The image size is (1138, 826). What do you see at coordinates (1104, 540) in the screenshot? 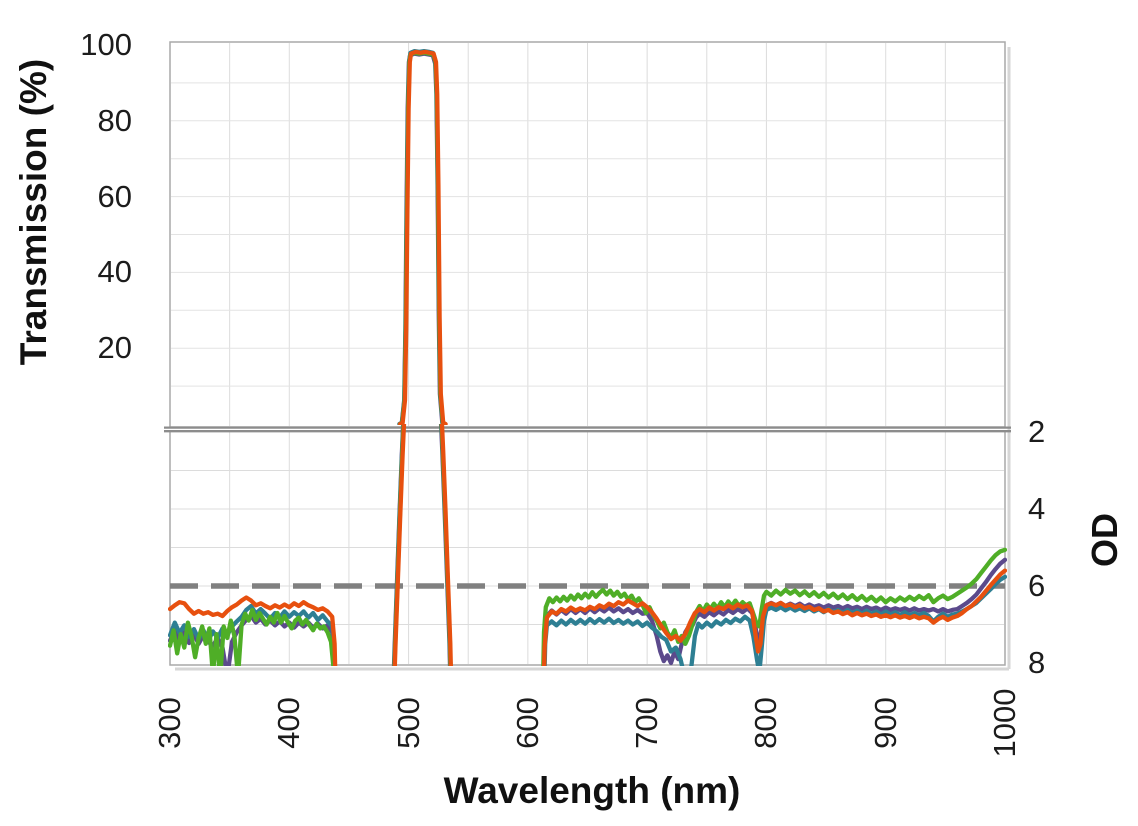
I see `y-axis-title-od: OD` at bounding box center [1104, 540].